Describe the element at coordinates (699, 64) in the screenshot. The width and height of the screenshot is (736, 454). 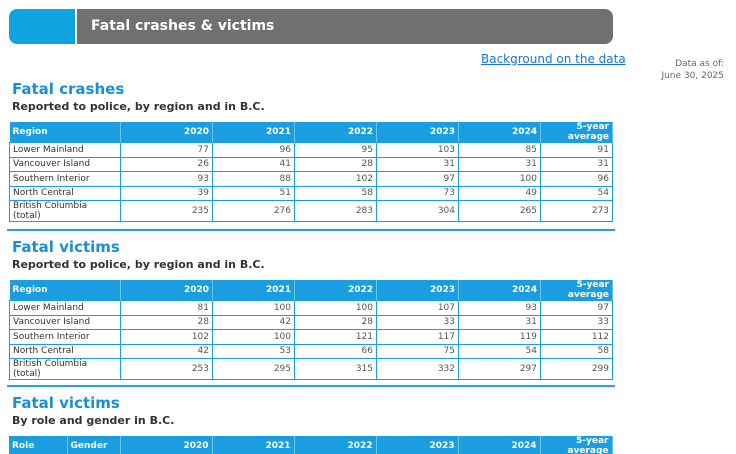
I see `data-as-of-label: Data as of:` at that location.